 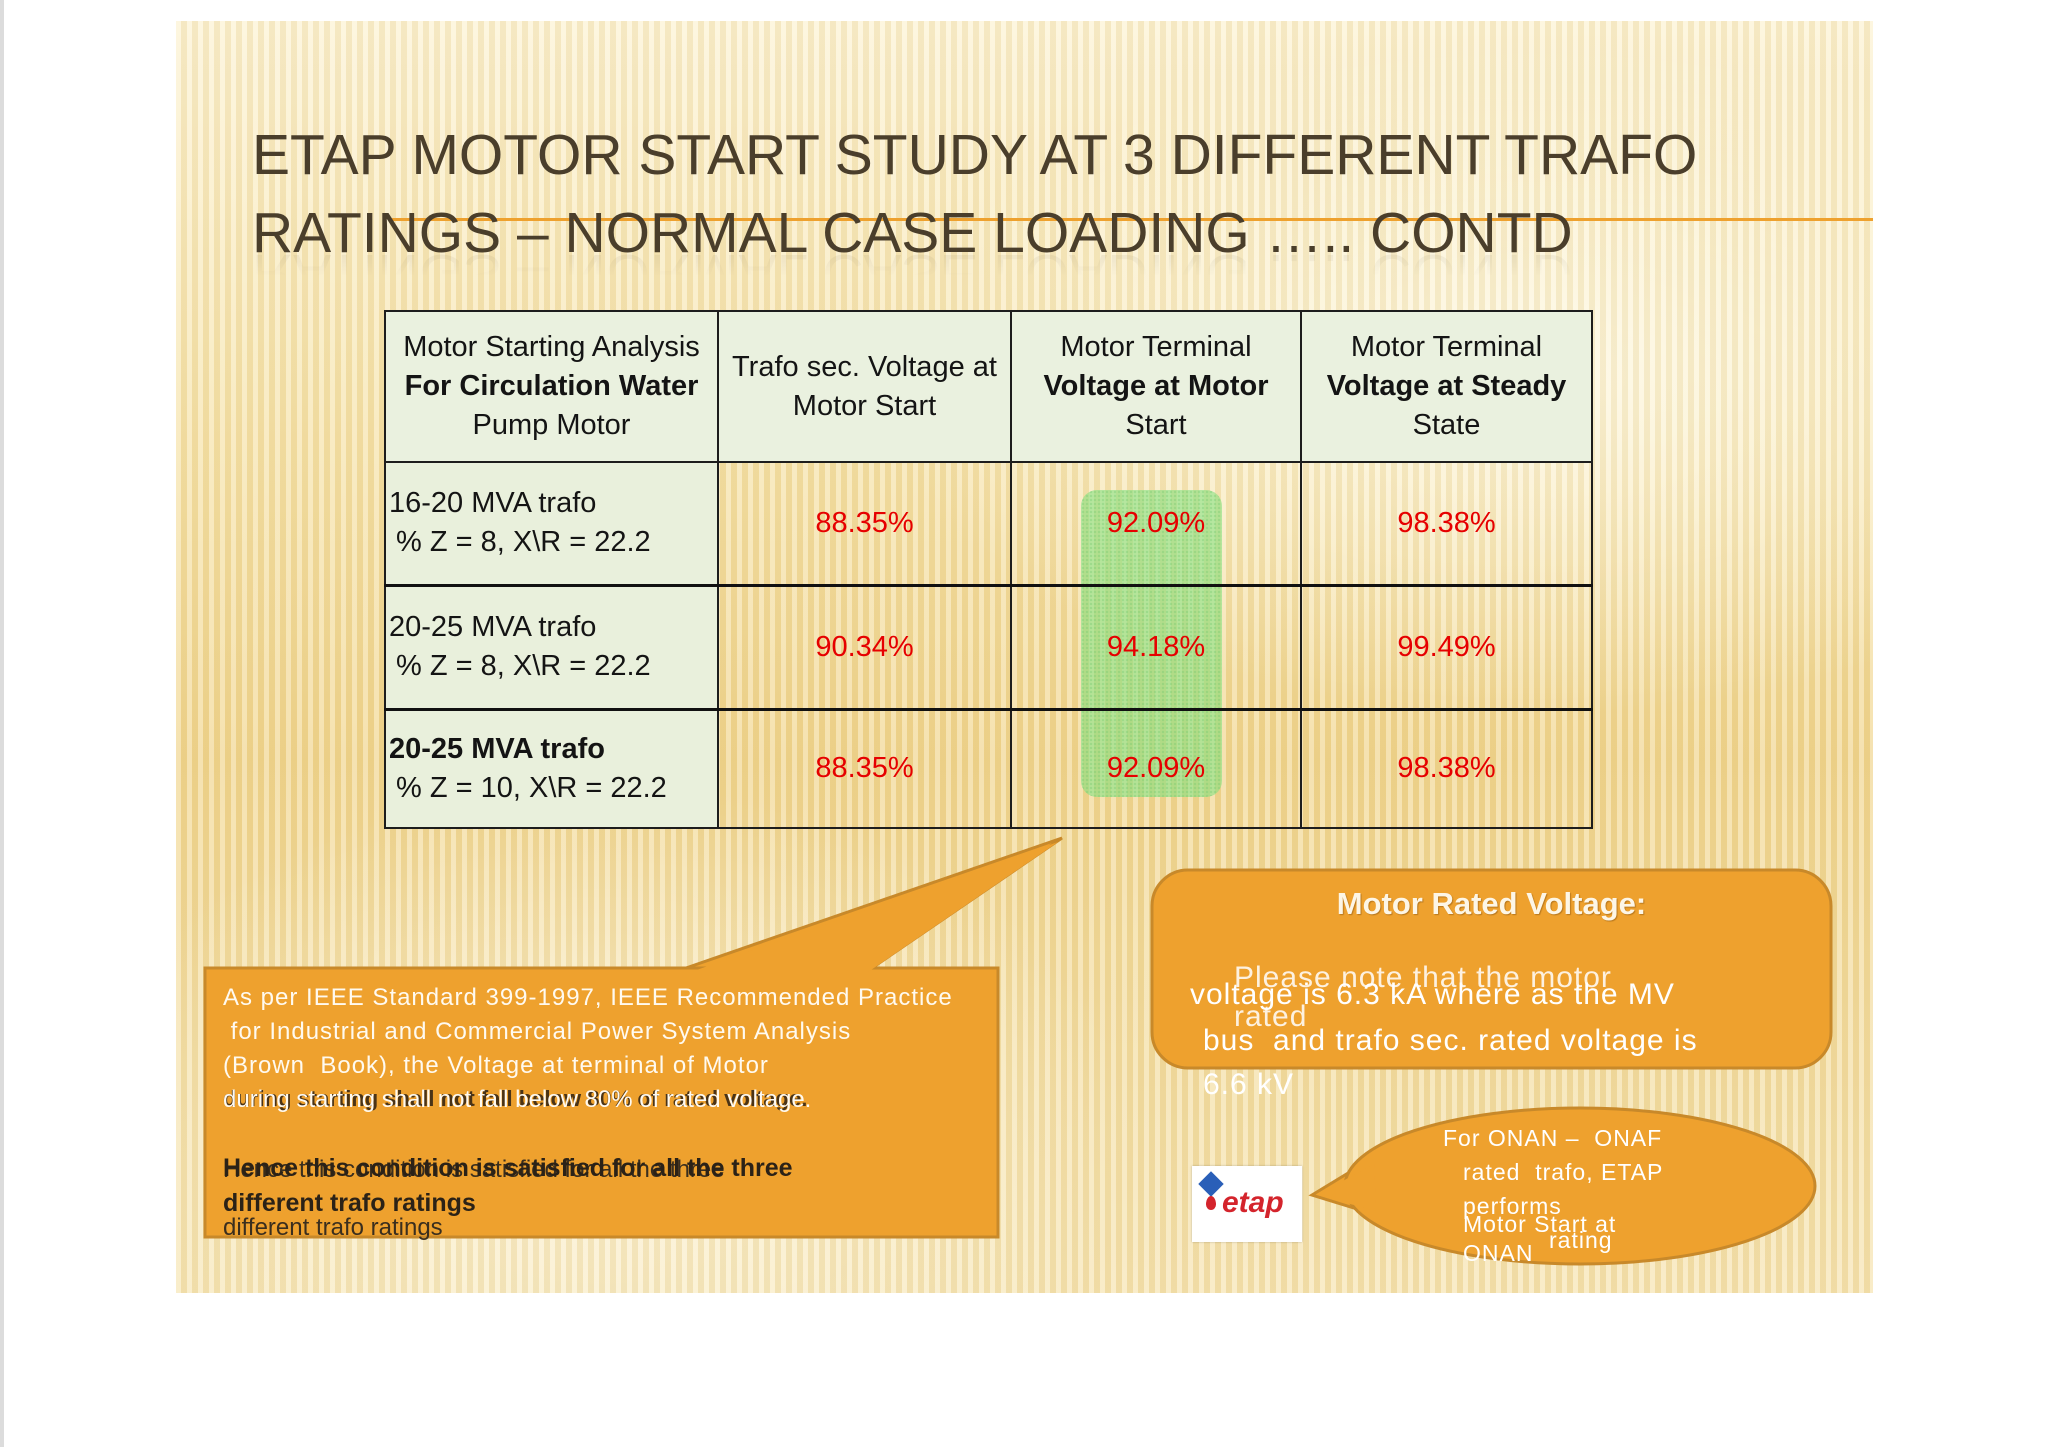 I want to click on etap-logo-text: etap, so click(x=1253, y=1202).